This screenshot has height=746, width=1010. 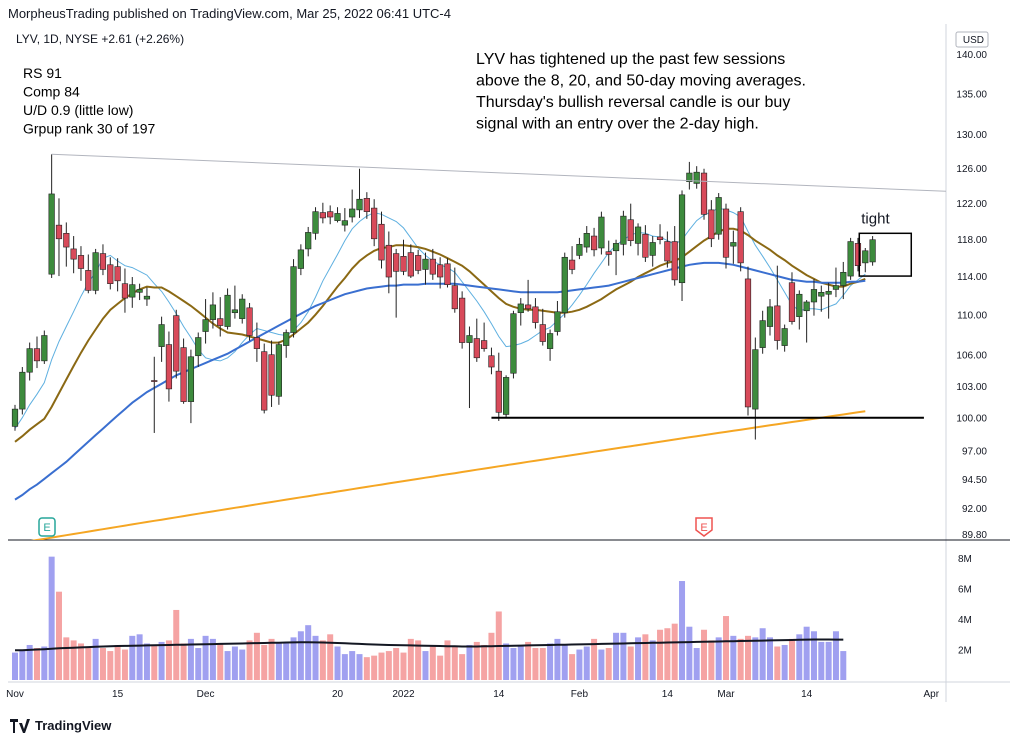 What do you see at coordinates (100, 39) in the screenshot?
I see `symbol-legend: LYV, 1D, NYSE +2.61 (+2.26%)` at bounding box center [100, 39].